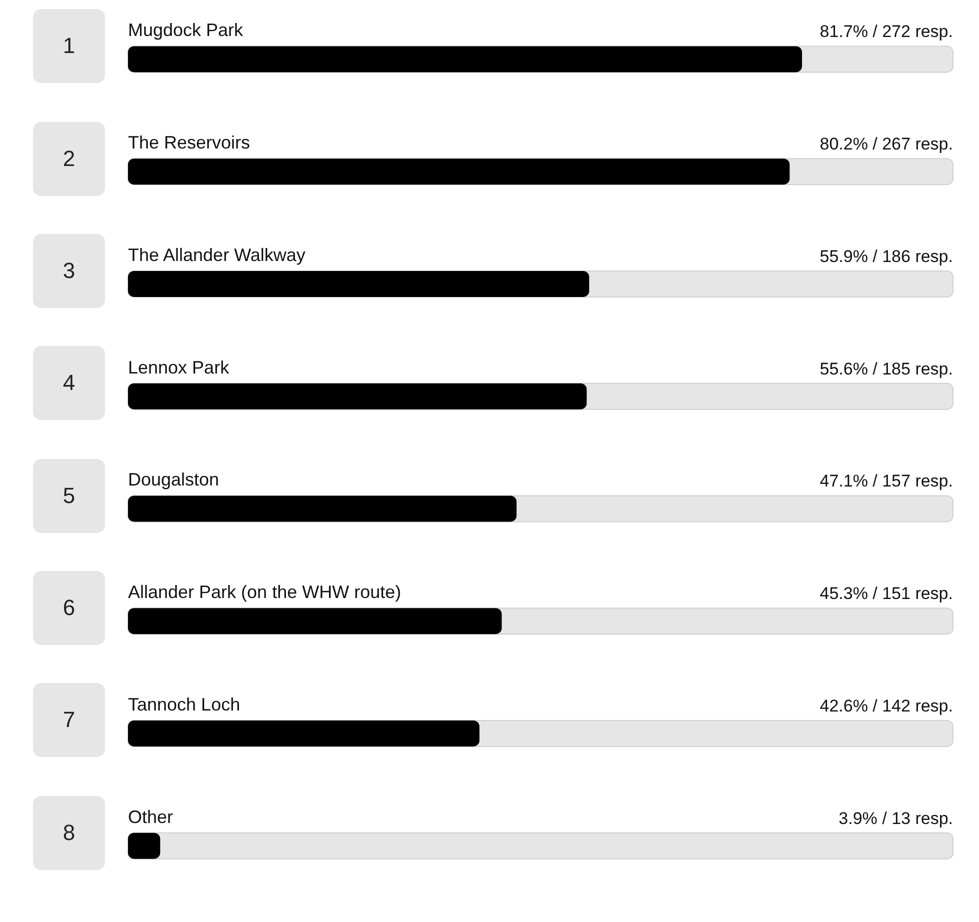 The height and width of the screenshot is (922, 979). What do you see at coordinates (895, 818) in the screenshot?
I see `data-label: 3.9% / 13 resp.` at bounding box center [895, 818].